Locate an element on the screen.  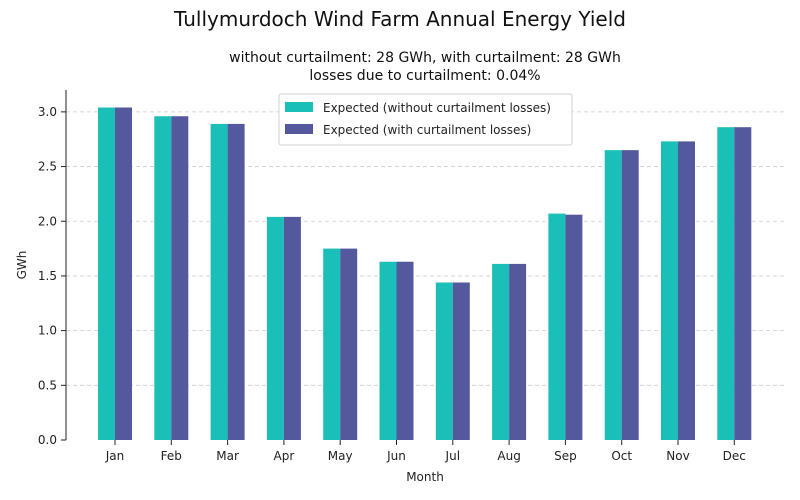
y-tick-label: 1.0 is located at coordinates (47, 331).